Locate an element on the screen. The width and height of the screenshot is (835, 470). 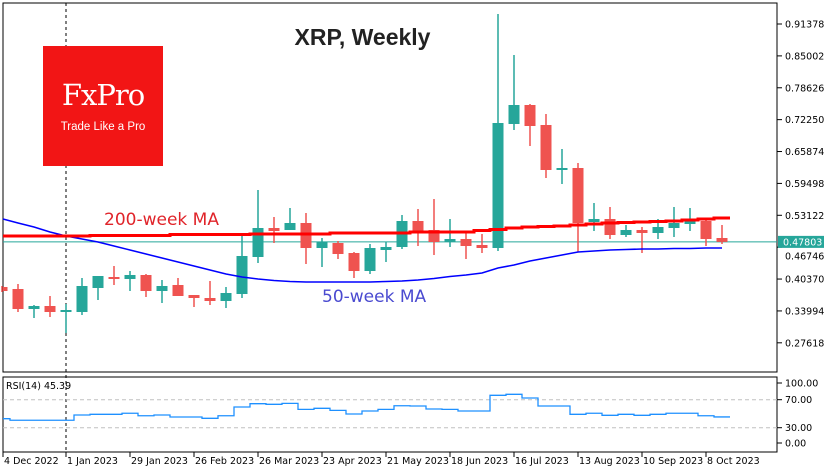
date-tick-label: 16 Jul 2023 is located at coordinates (542, 461).